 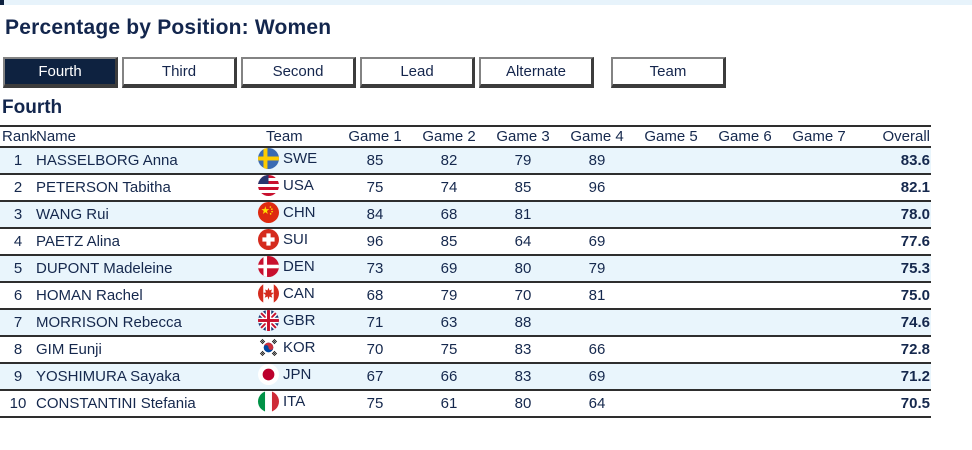 What do you see at coordinates (523, 323) in the screenshot?
I see `game-3-cell: 88` at bounding box center [523, 323].